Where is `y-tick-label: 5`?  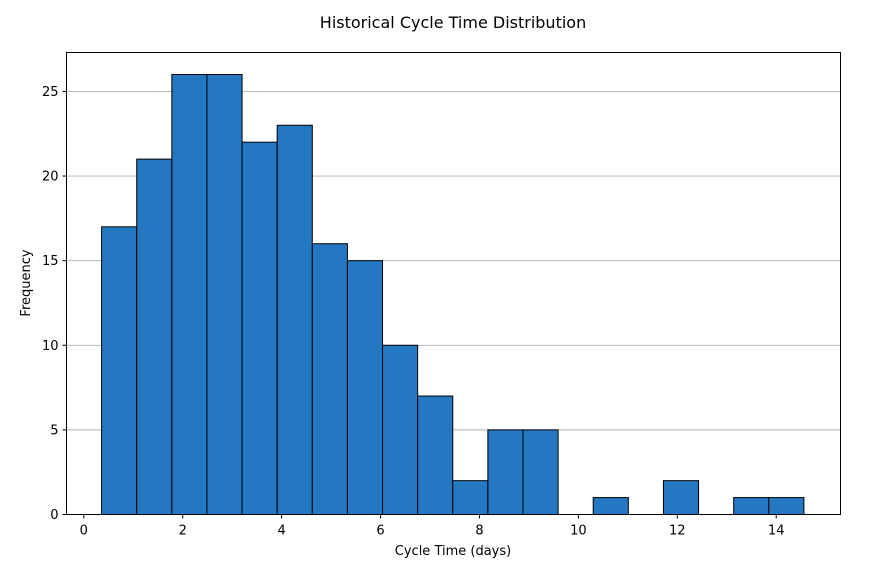
y-tick-label: 5 is located at coordinates (54, 430).